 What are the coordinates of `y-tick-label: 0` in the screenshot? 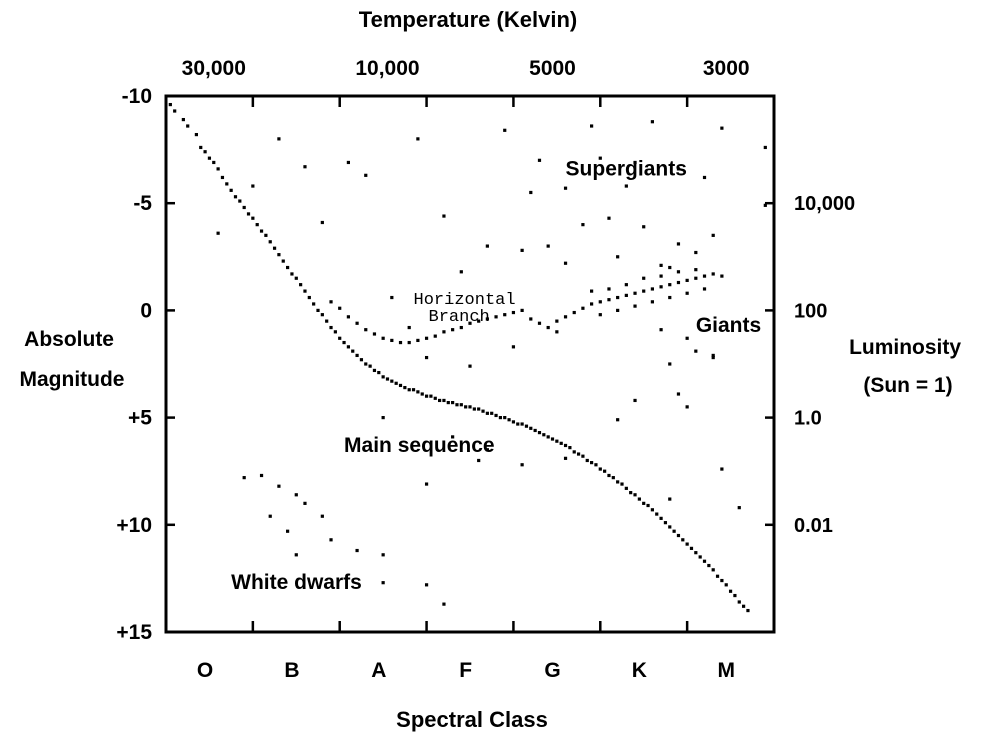 It's located at (146, 310).